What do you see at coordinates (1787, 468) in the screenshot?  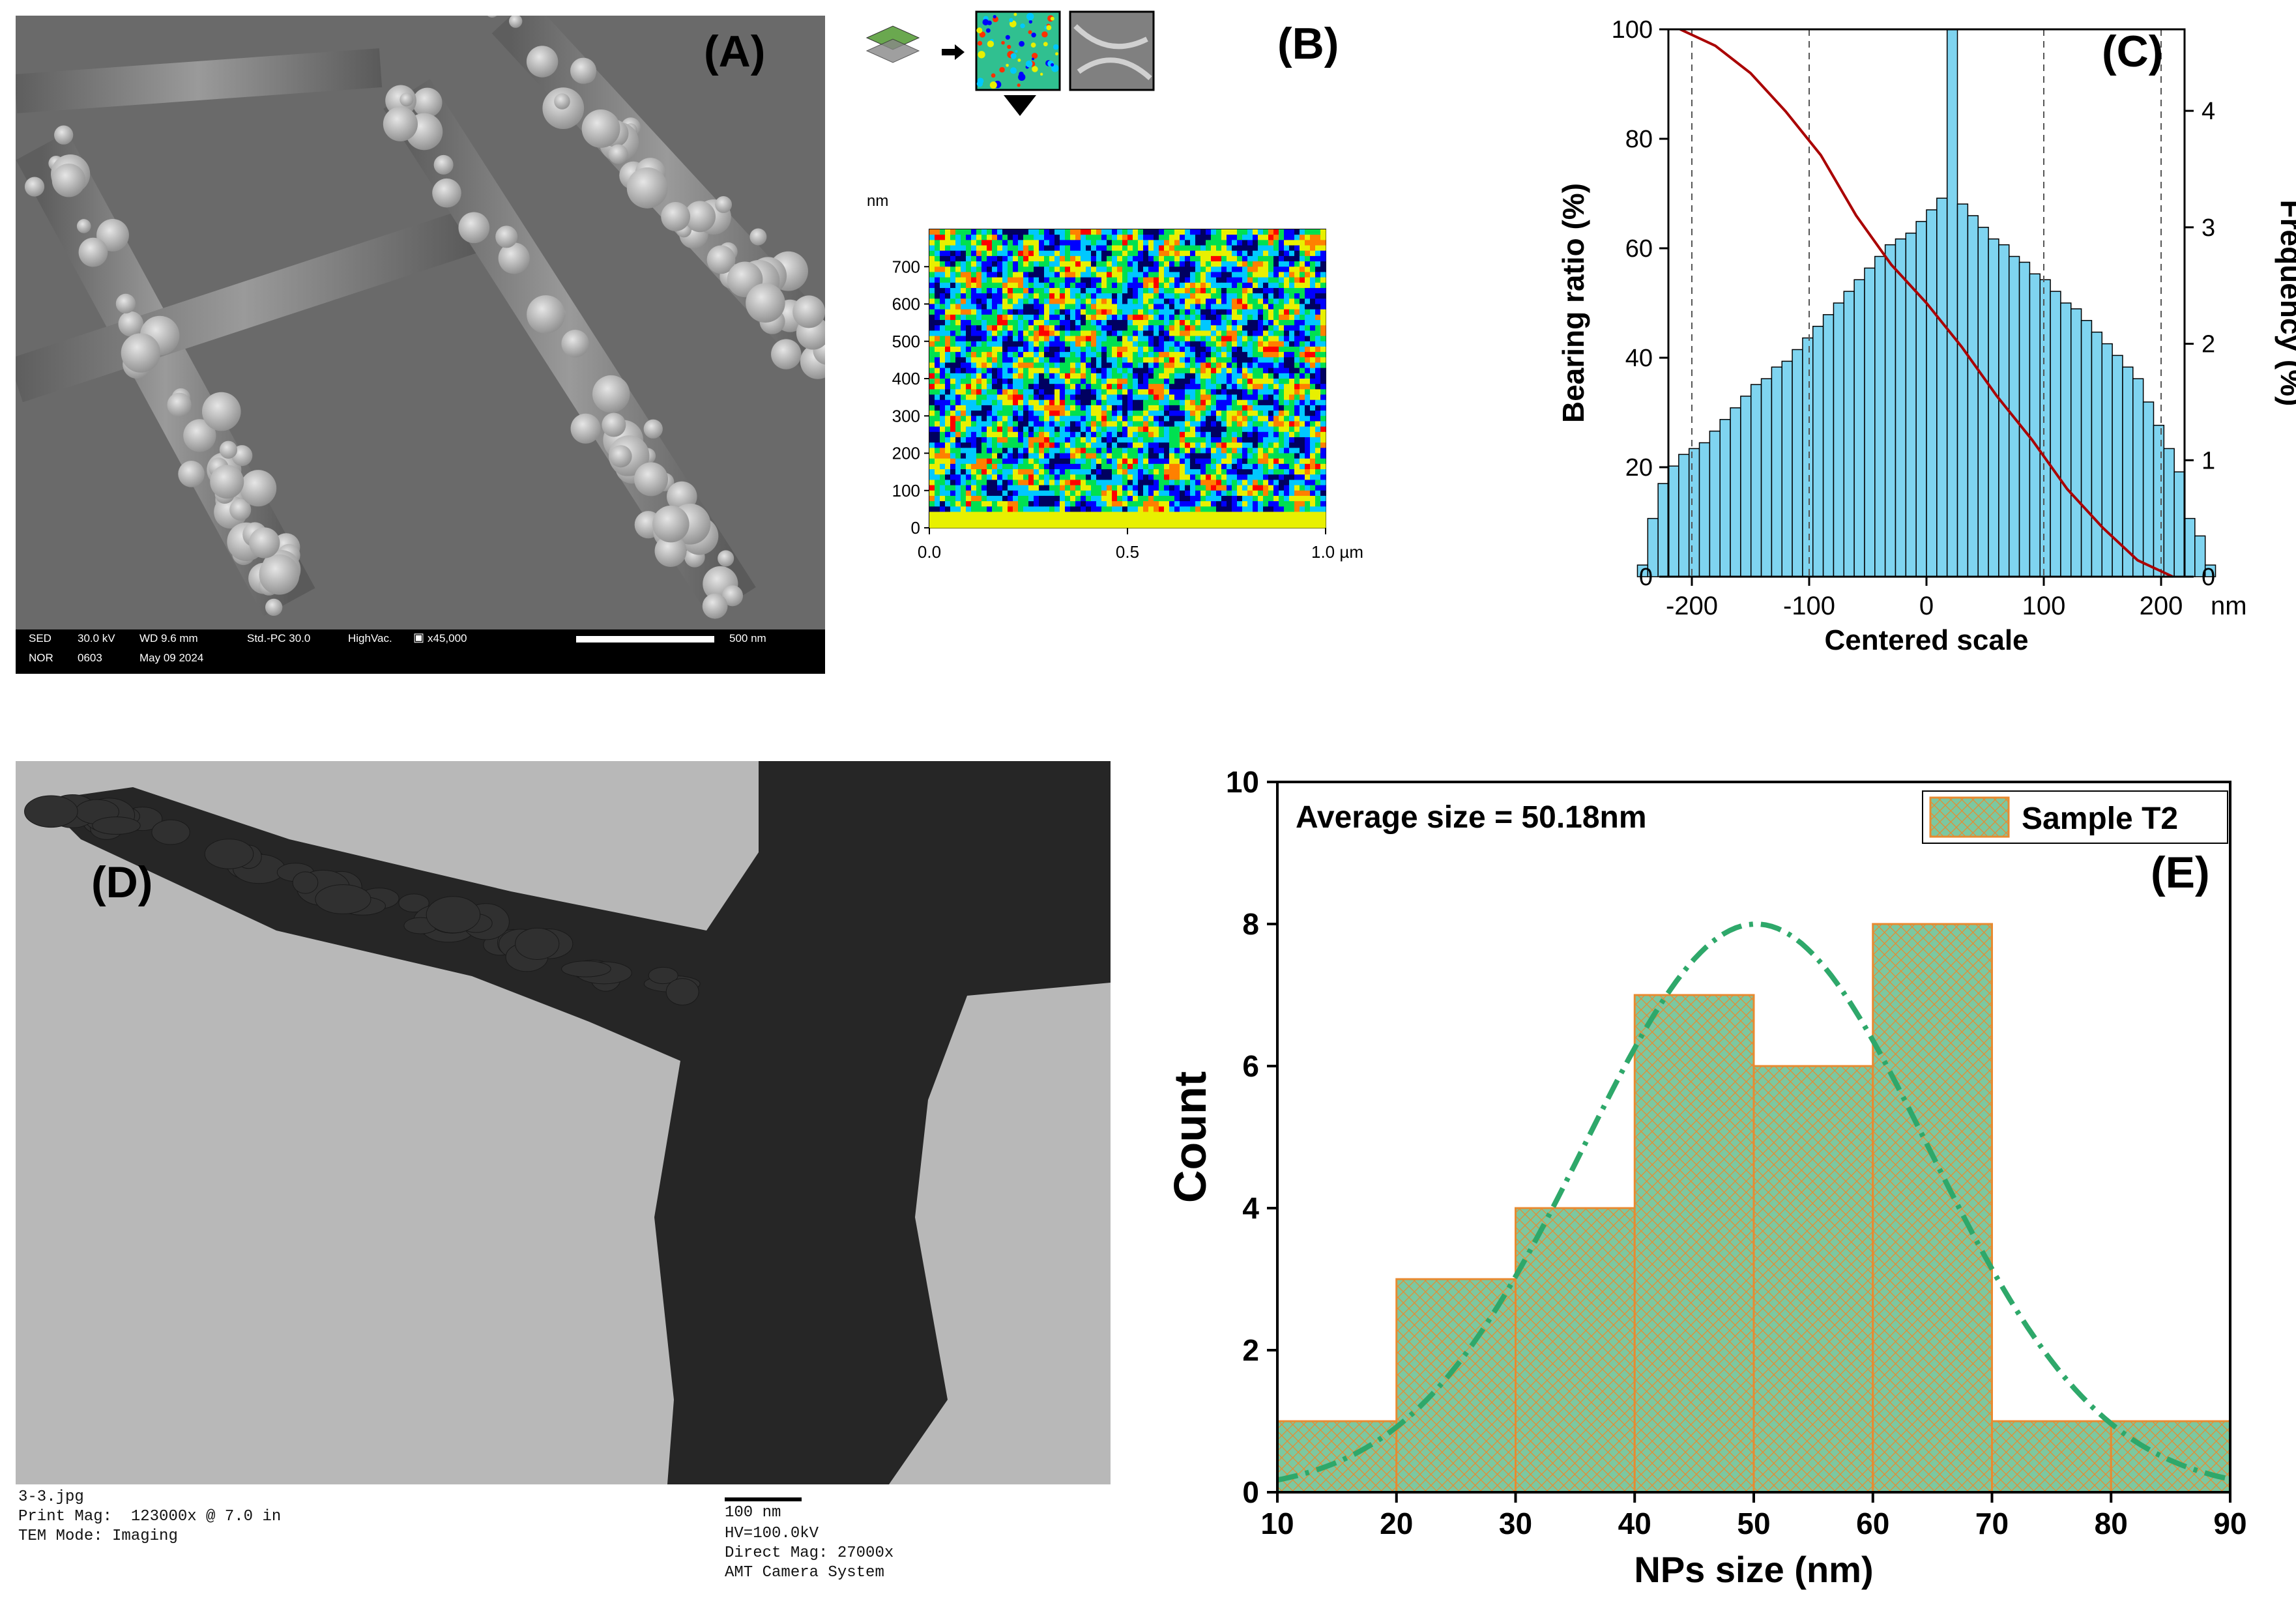 I see `frequency-bar` at bounding box center [1787, 468].